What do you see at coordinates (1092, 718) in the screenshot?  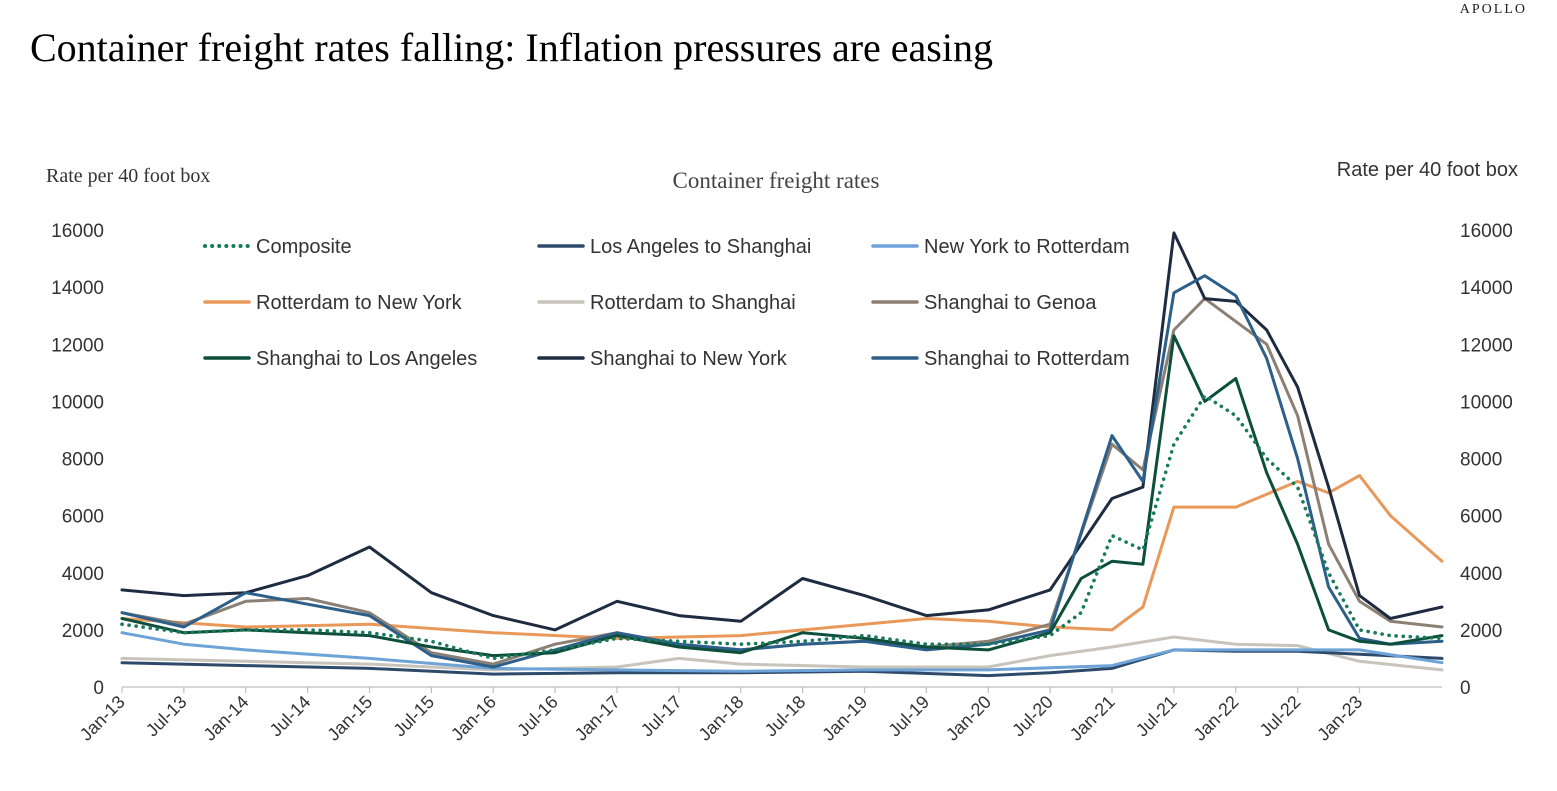 I see `x-tick-label: Jan-21` at bounding box center [1092, 718].